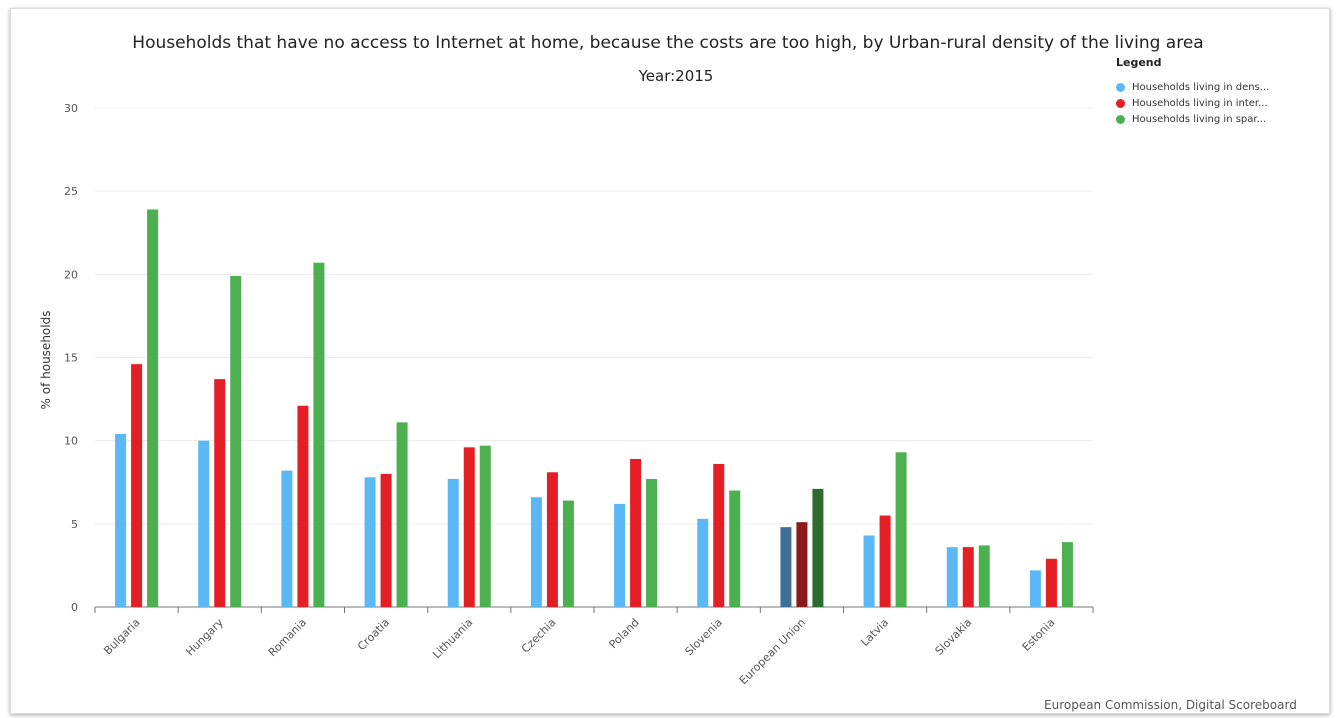  What do you see at coordinates (539, 636) in the screenshot?
I see `x-category-label: Czechia` at bounding box center [539, 636].